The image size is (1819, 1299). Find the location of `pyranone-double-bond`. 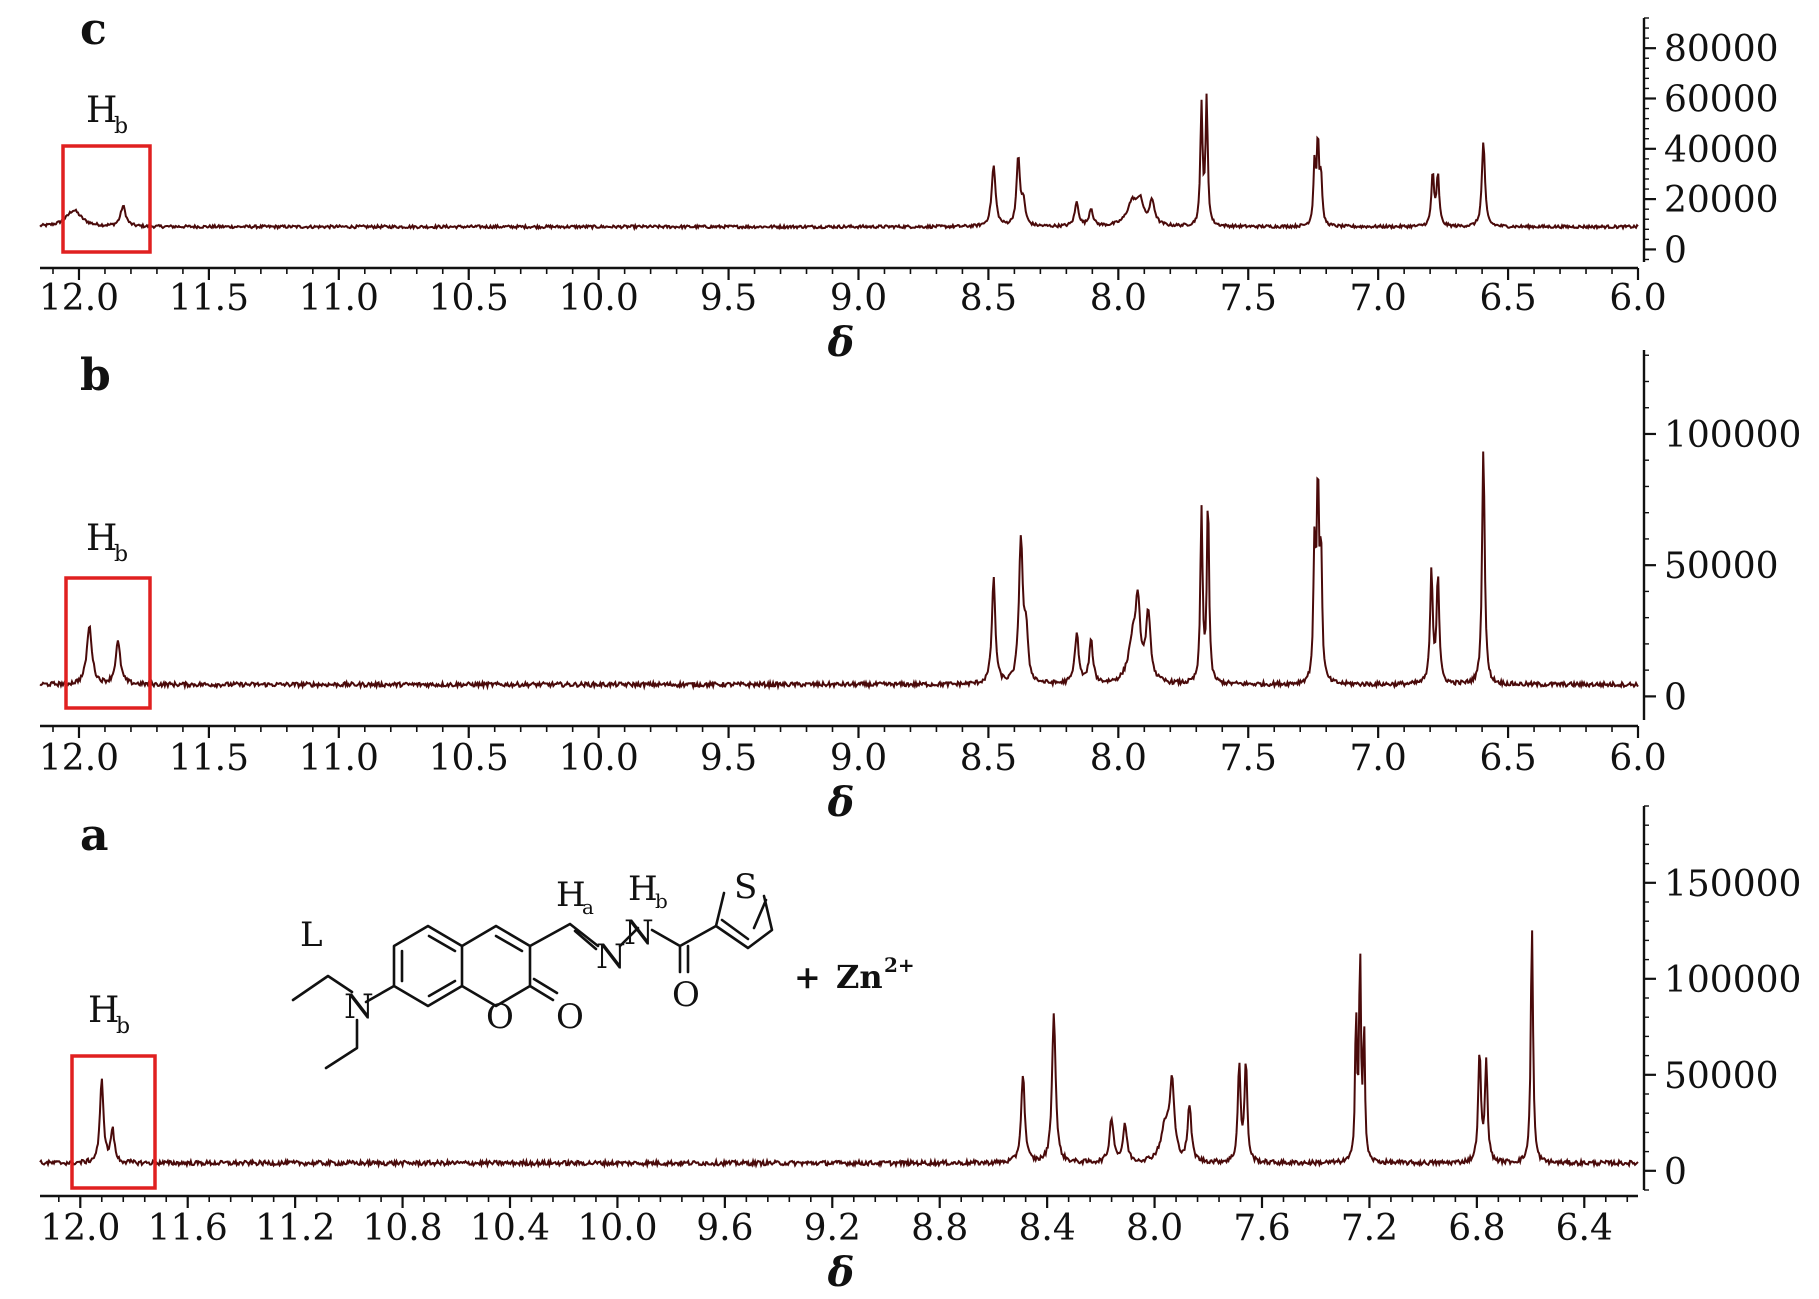

pyranone-double-bond is located at coordinates (509, 943).